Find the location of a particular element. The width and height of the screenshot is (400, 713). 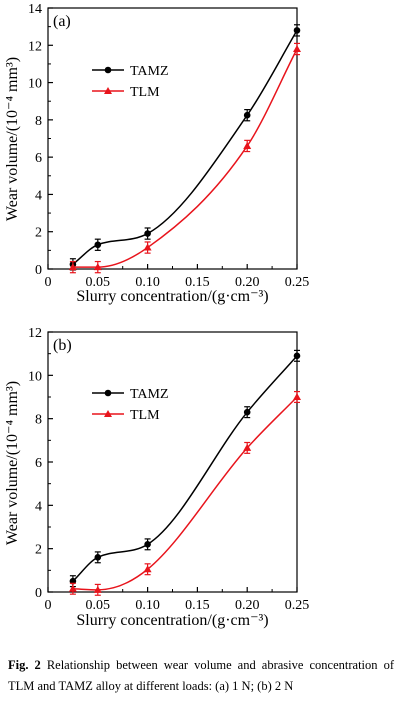

caption-label: Fig. 2 is located at coordinates (24, 665).